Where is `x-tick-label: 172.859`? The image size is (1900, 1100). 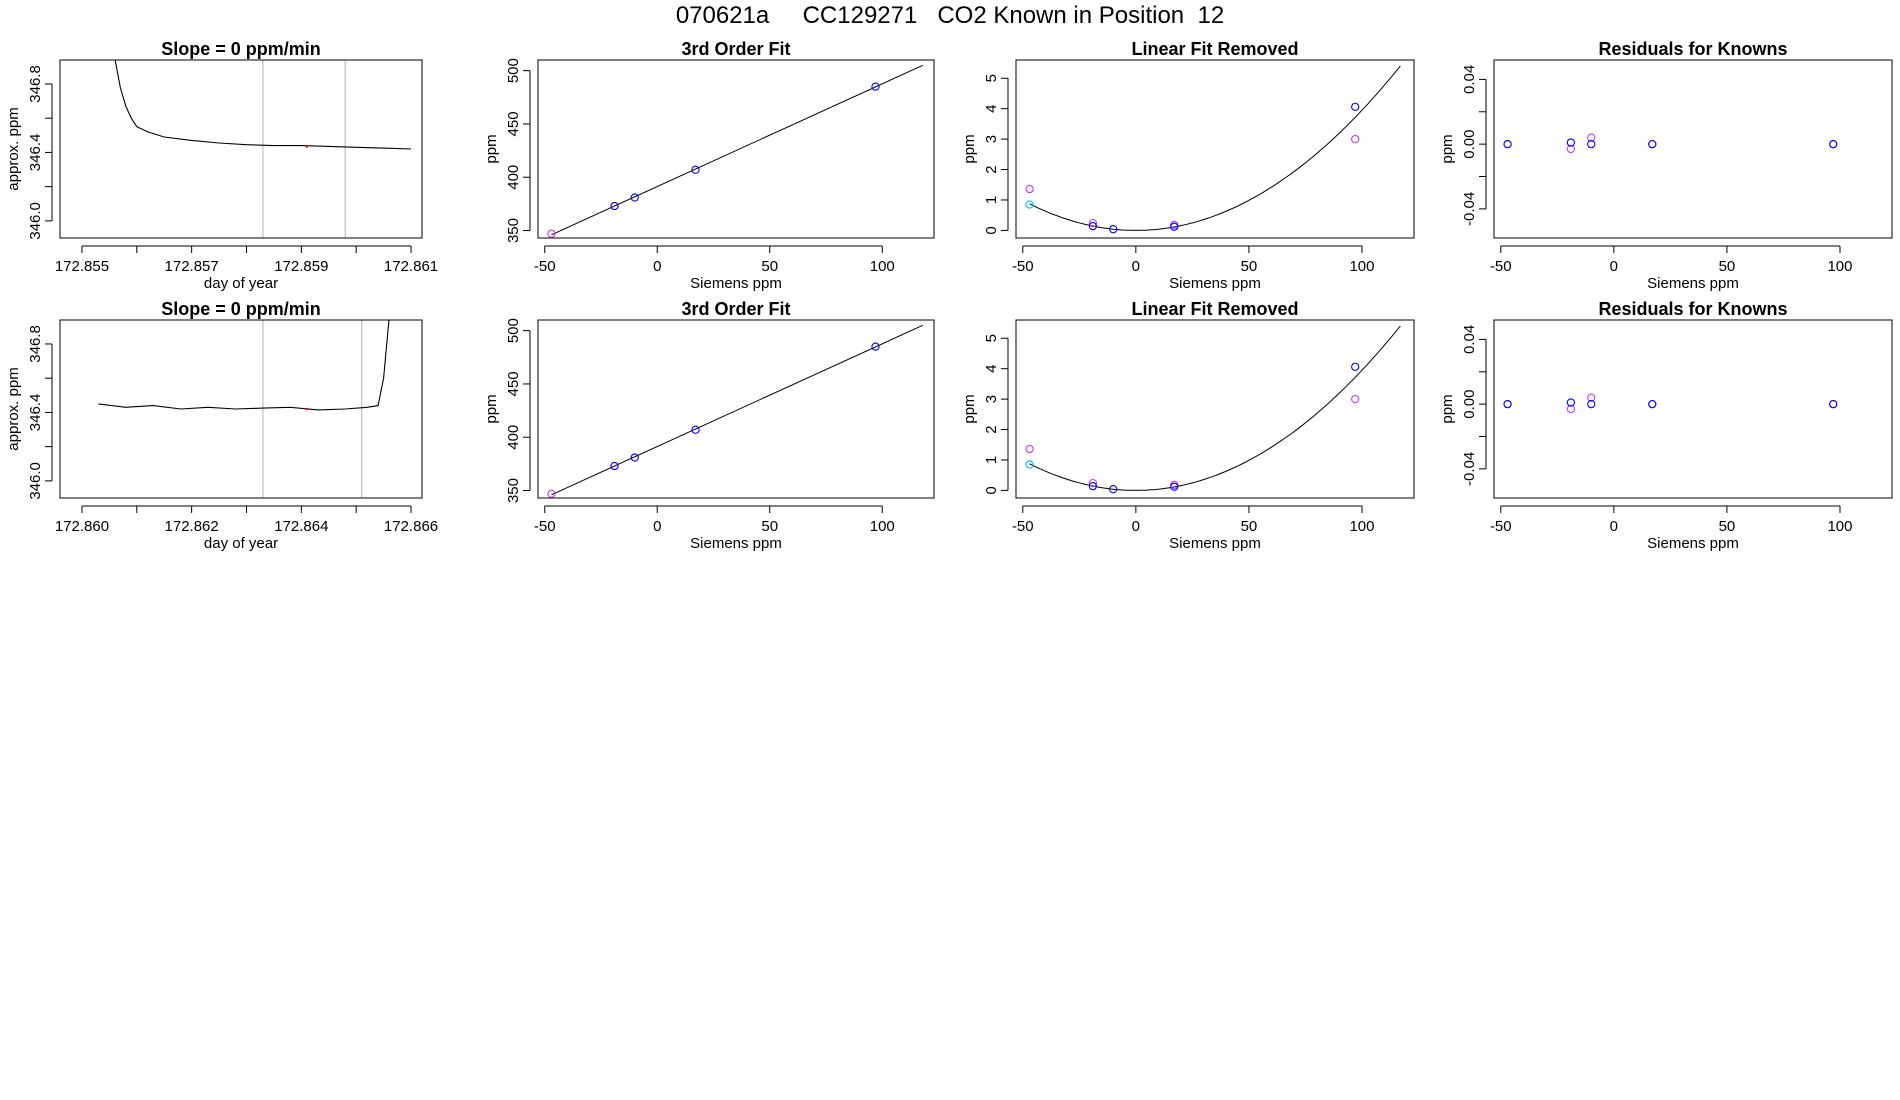
x-tick-label: 172.859 is located at coordinates (301, 266).